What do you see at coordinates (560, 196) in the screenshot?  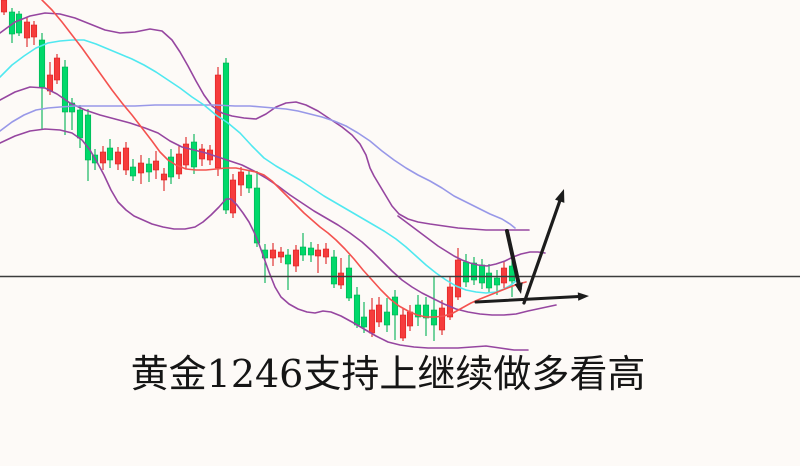 I see `rally-up-arrow-head` at bounding box center [560, 196].